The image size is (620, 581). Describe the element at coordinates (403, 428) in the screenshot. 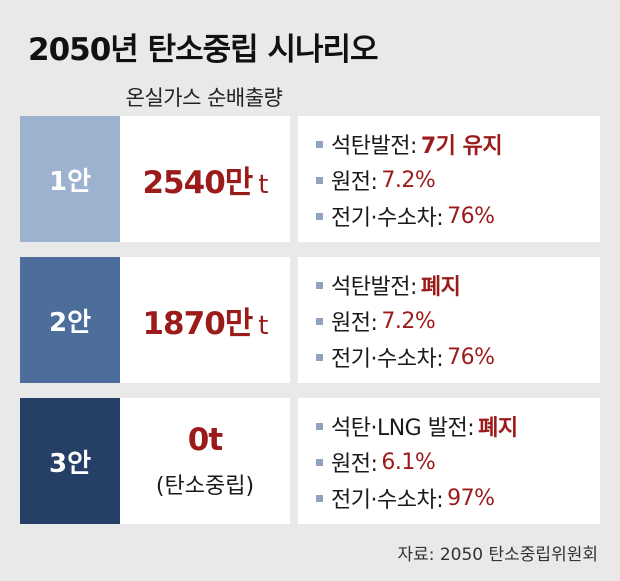

I see `detail-key: 석탄·LNG 발전:` at that location.